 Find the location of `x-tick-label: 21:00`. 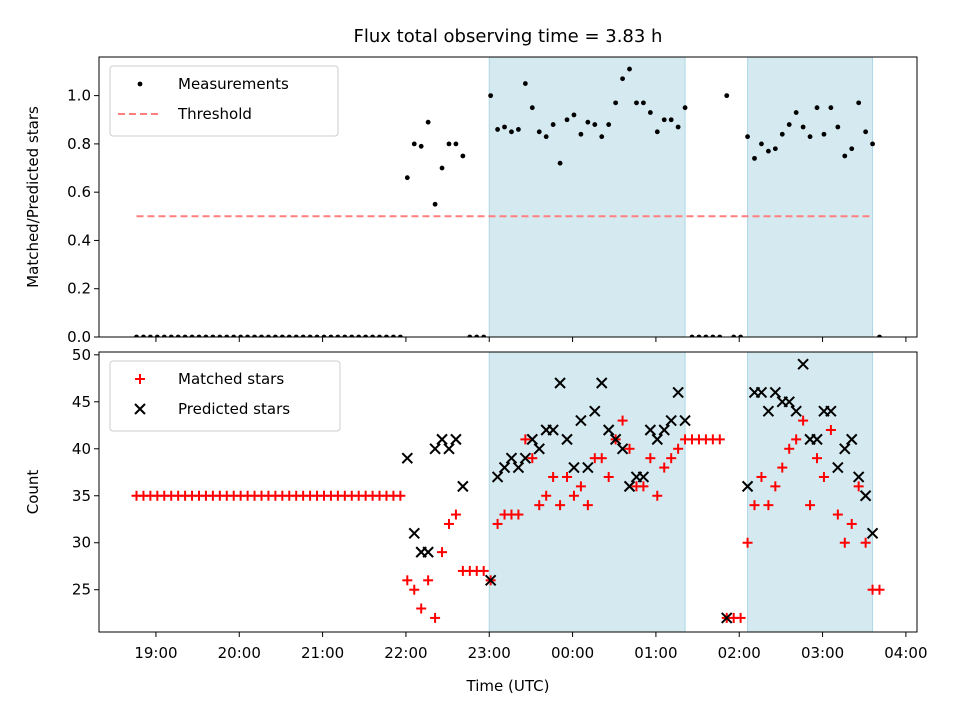

x-tick-label: 21:00 is located at coordinates (322, 653).